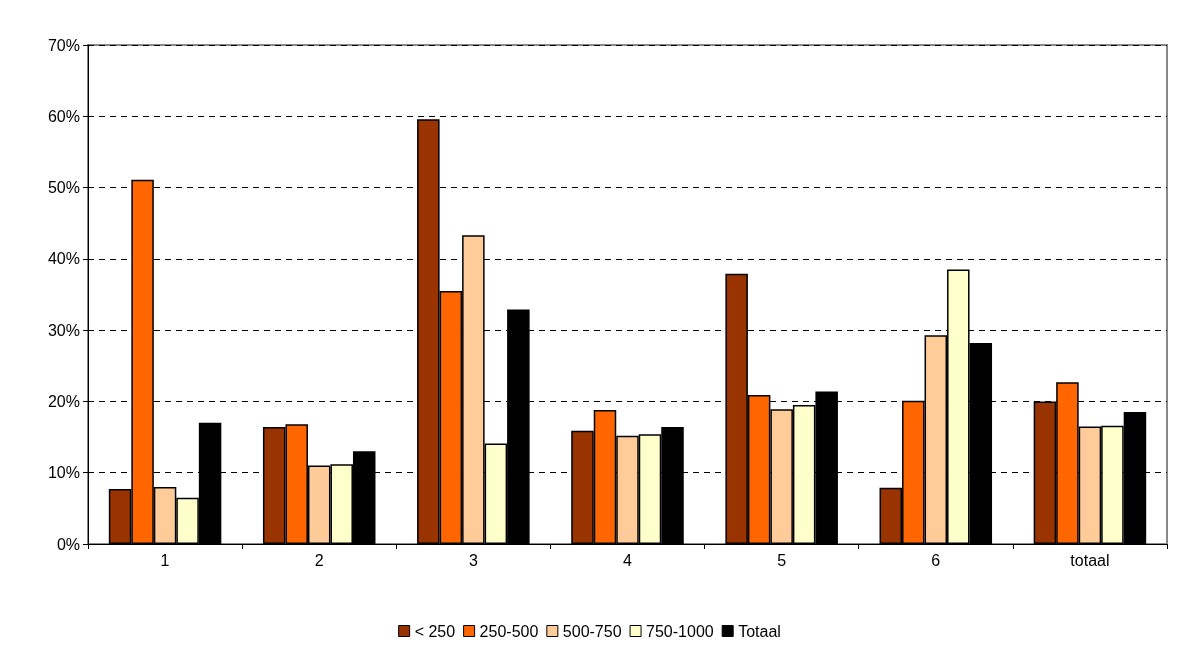 Image resolution: width=1179 pixels, height=652 pixels. What do you see at coordinates (509, 631) in the screenshot?
I see `legend-label: 250-500` at bounding box center [509, 631].